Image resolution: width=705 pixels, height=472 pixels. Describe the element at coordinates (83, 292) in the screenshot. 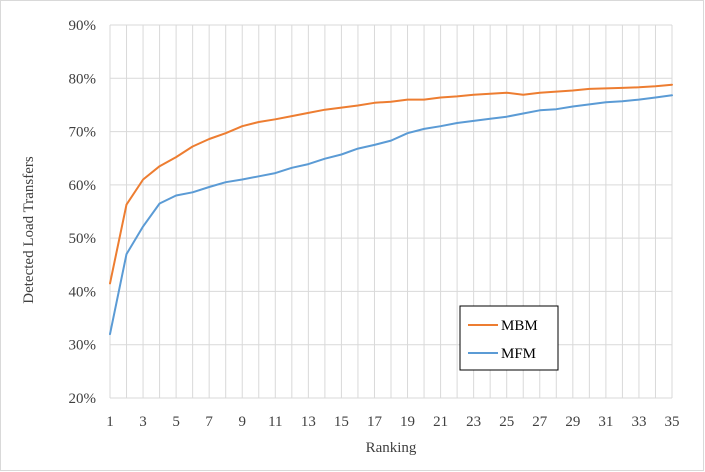

I see `y-tick-label: 40%` at that location.